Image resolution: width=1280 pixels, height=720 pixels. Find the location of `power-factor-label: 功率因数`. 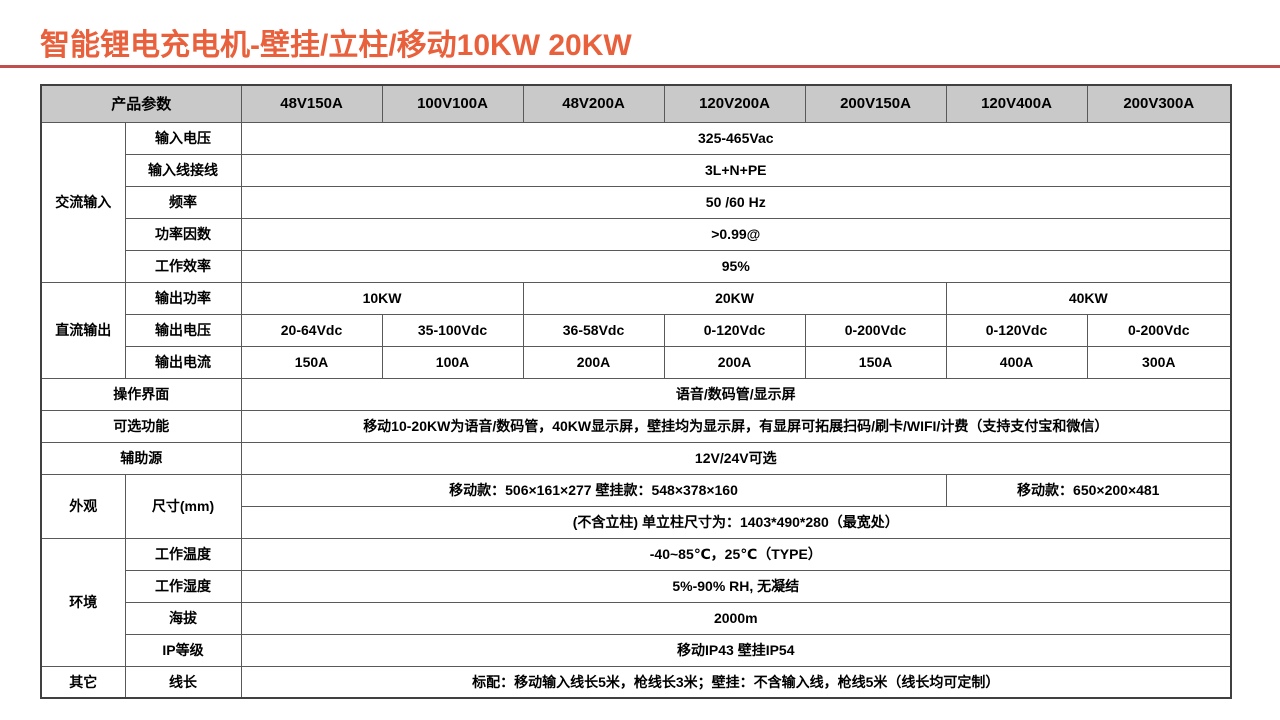

power-factor-label: 功率因数 is located at coordinates (183, 234).